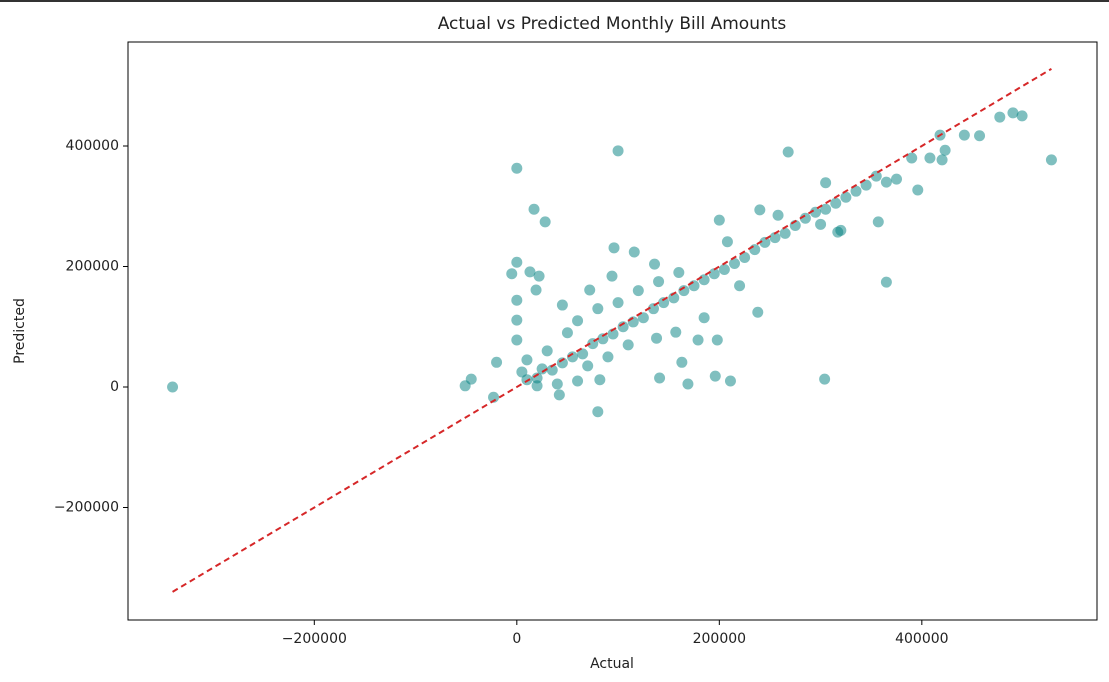 The height and width of the screenshot is (682, 1109). What do you see at coordinates (314, 639) in the screenshot?
I see `x-tick-label: −200000` at bounding box center [314, 639].